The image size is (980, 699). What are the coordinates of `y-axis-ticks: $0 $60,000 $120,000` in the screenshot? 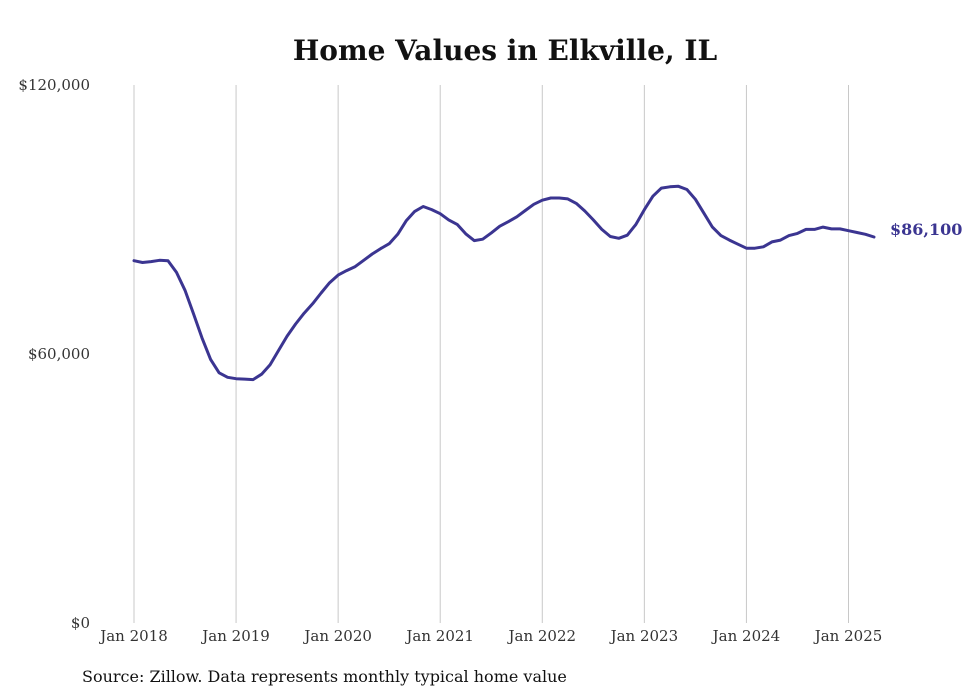 It's located at (54, 354).